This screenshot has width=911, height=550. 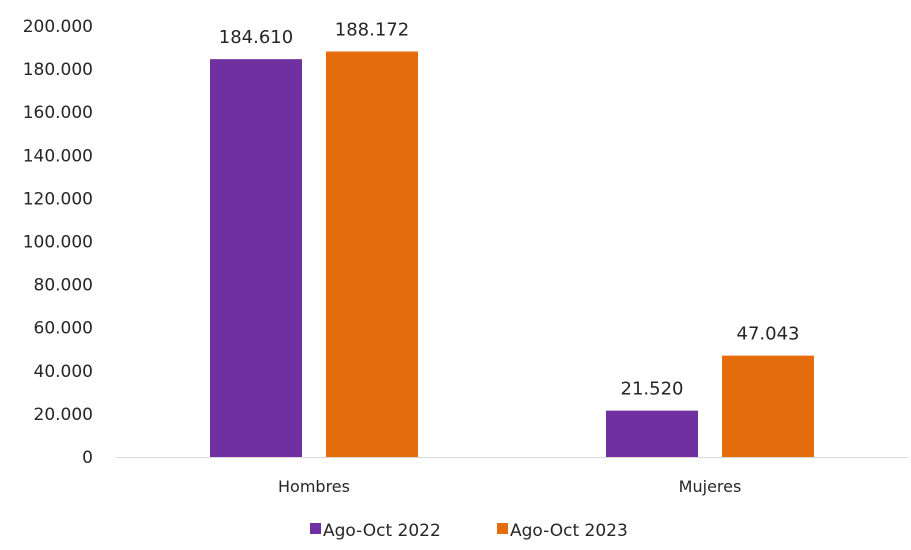 I want to click on y-tick-label: 60.000, so click(x=63, y=329).